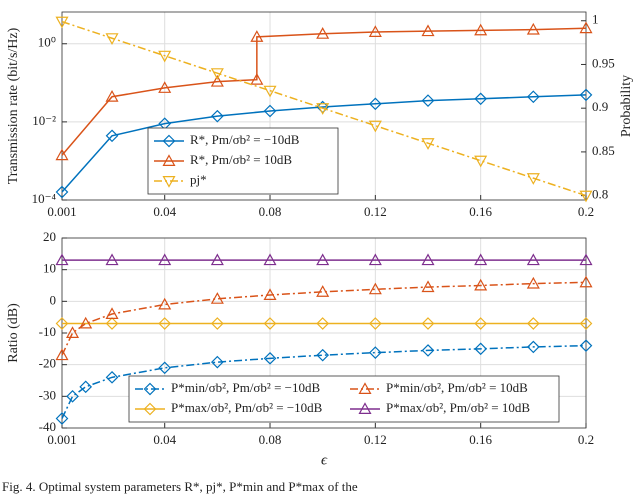  I want to click on y-tick-label: 20, so click(49, 236).